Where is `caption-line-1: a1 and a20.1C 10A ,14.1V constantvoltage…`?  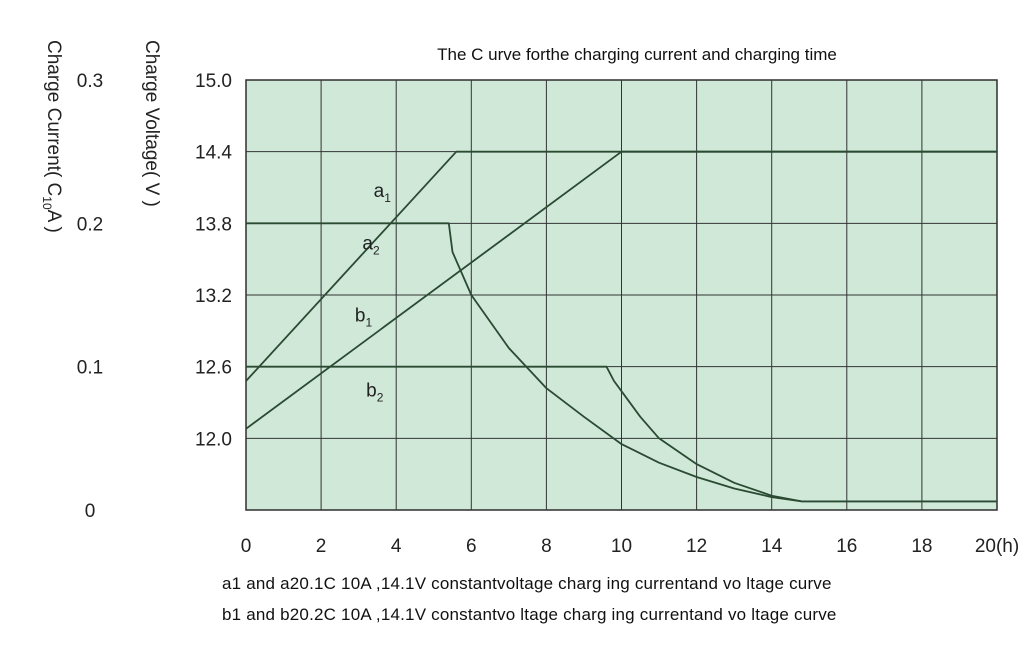
caption-line-1: a1 and a20.1C 10A ,14.1V constantvoltage… is located at coordinates (527, 583).